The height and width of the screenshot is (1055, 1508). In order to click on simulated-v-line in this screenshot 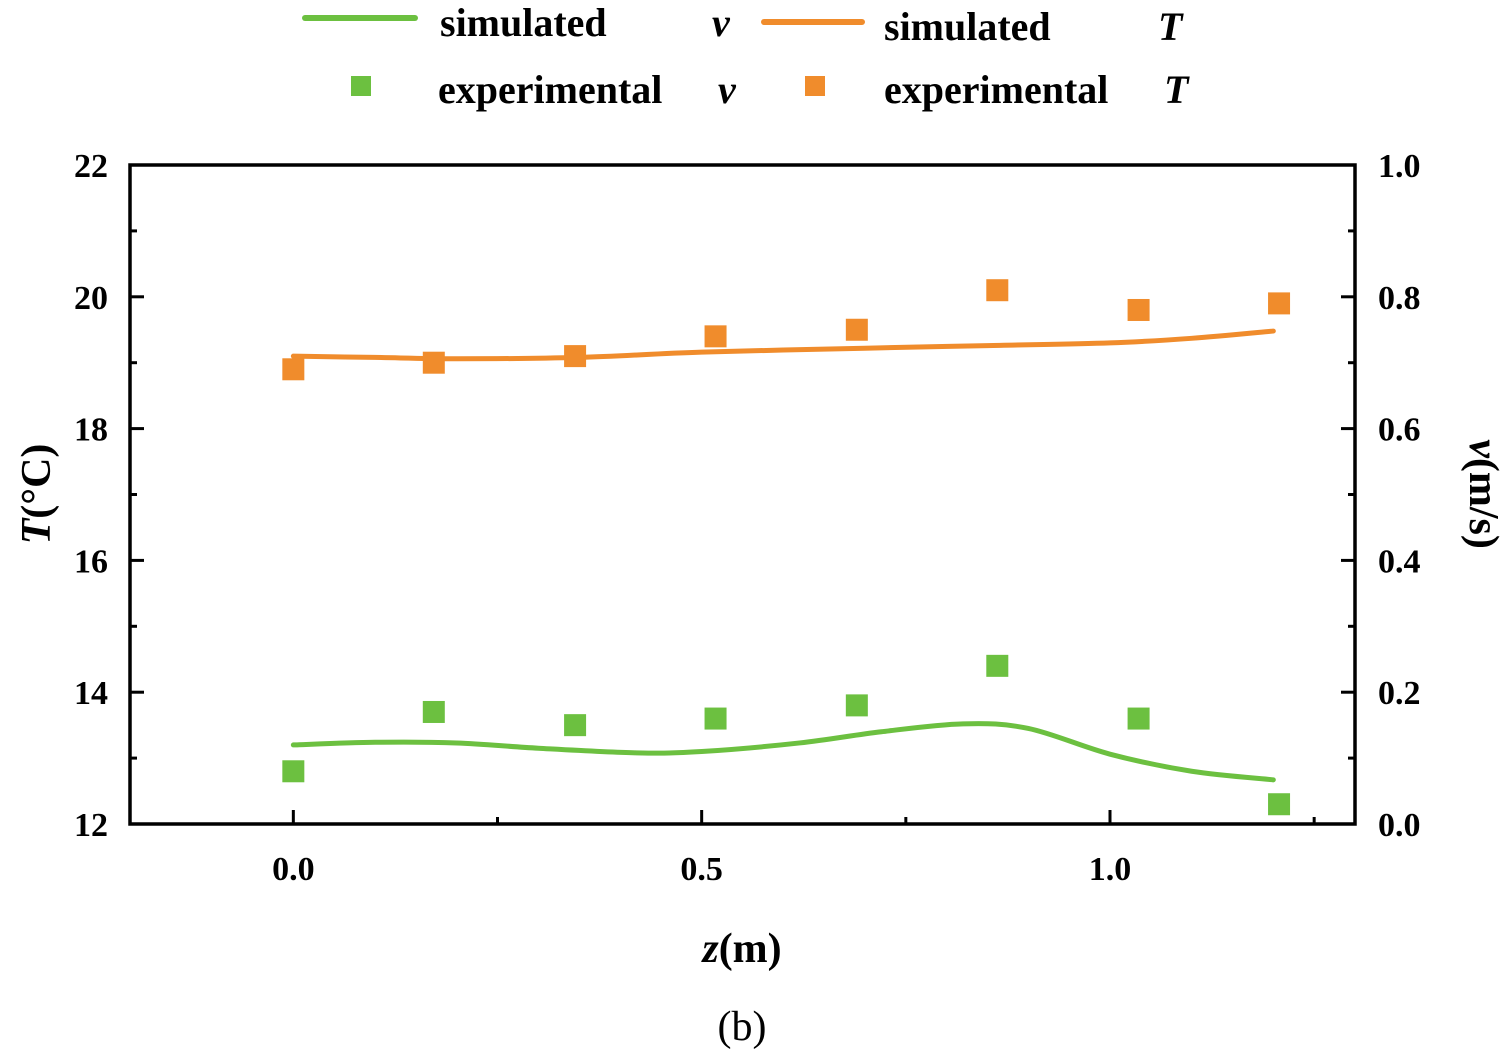, I will do `click(783, 752)`.